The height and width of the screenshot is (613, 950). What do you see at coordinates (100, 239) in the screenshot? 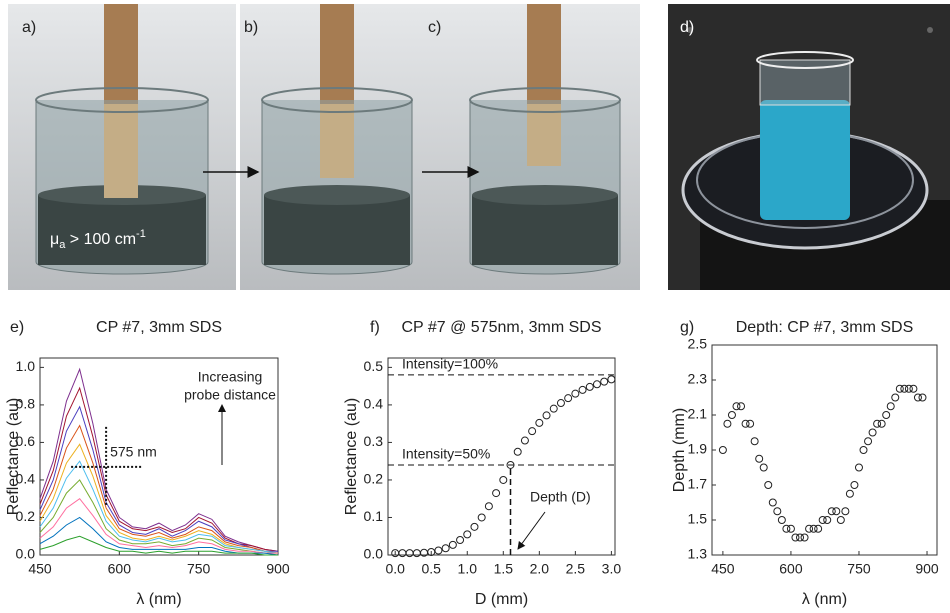
I see `mu-text: > 100 cm` at bounding box center [100, 239].